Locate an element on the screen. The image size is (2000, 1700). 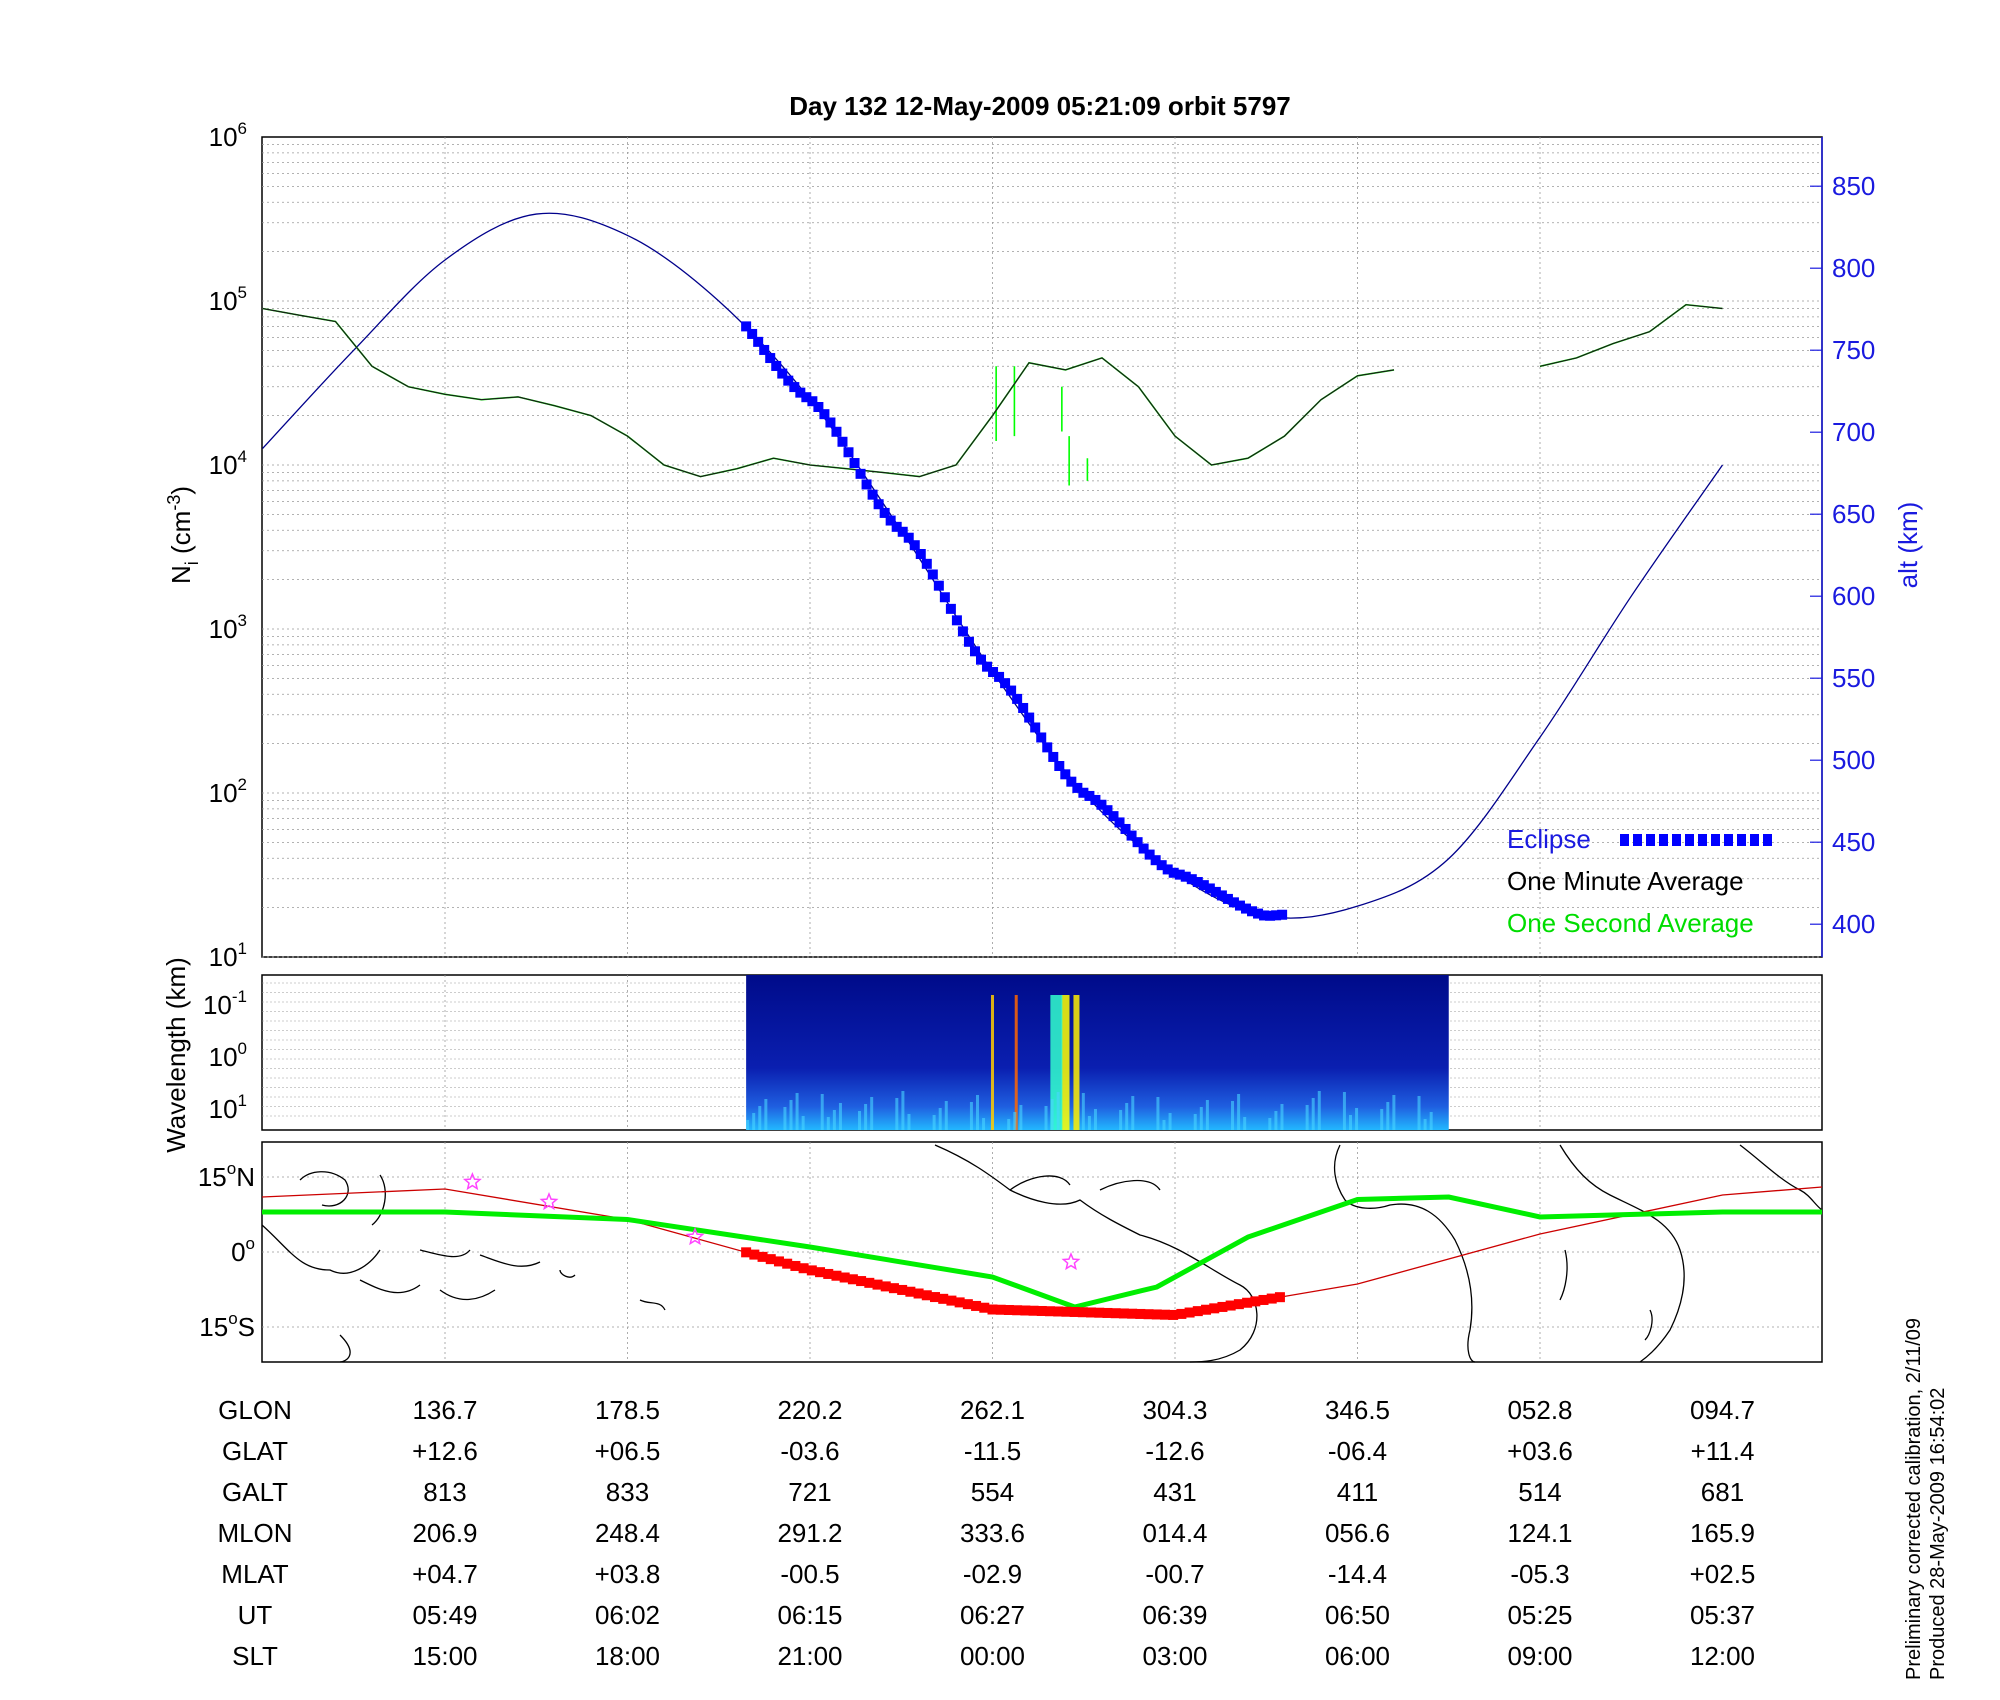
table-cell: 21:00 is located at coordinates (810, 1656).